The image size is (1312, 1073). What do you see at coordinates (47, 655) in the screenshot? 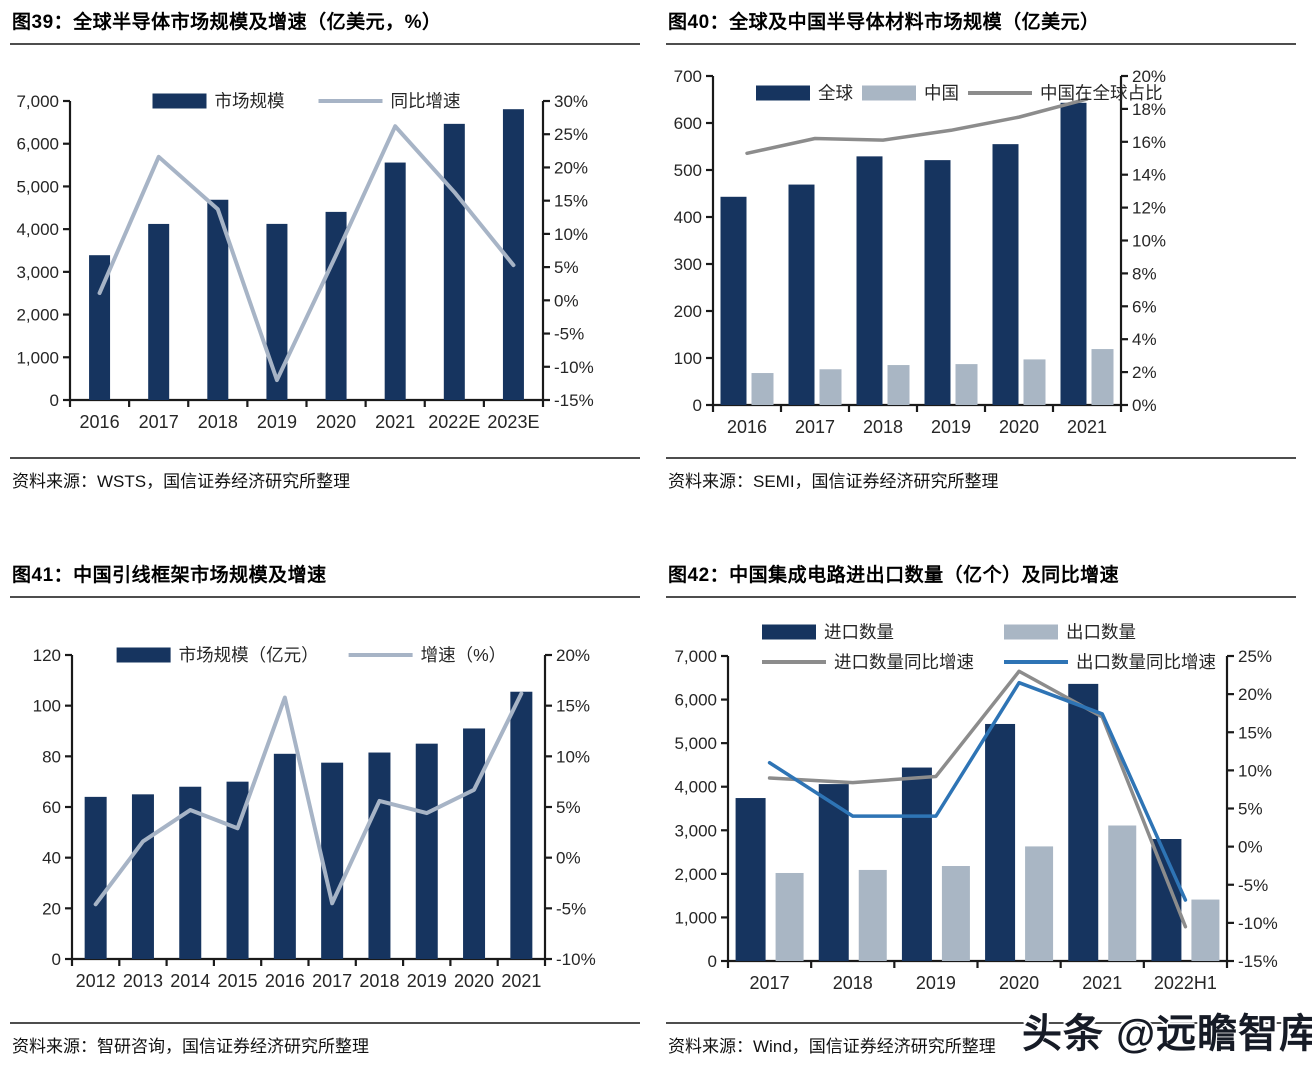
I see `svg-text: 120` at bounding box center [47, 655].